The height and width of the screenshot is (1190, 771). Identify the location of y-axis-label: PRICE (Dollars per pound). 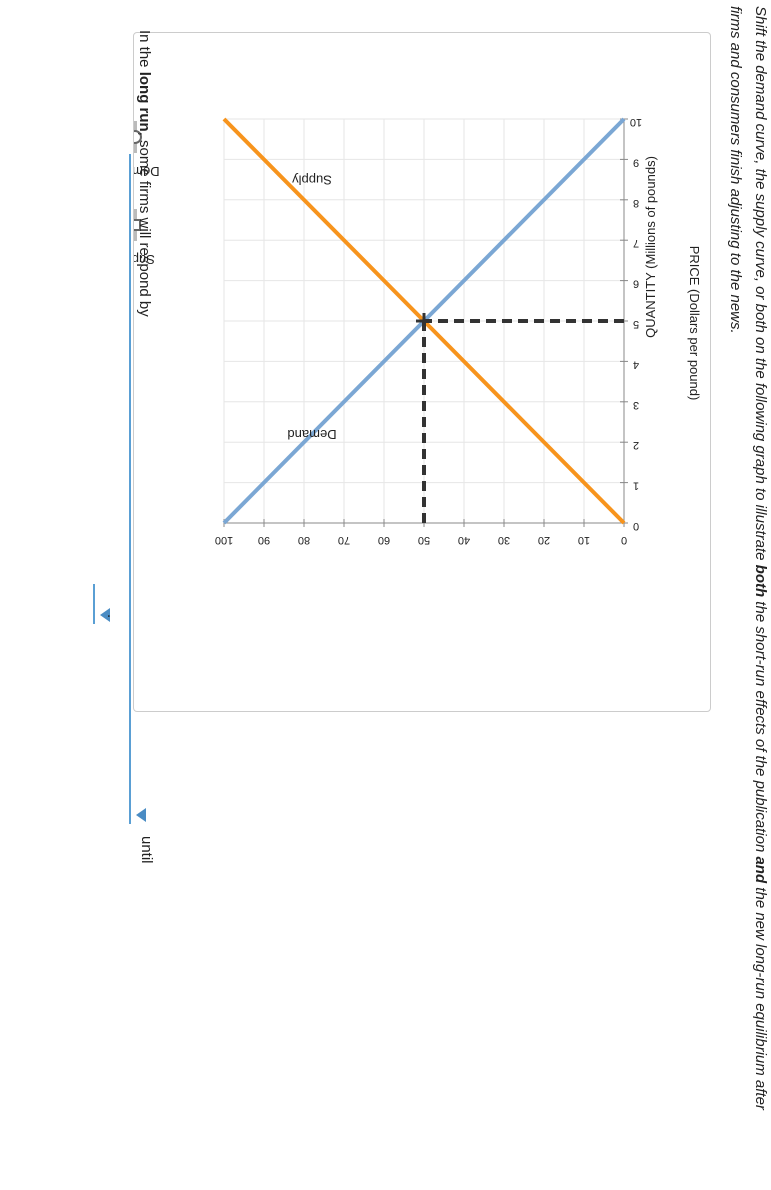
(694, 323).